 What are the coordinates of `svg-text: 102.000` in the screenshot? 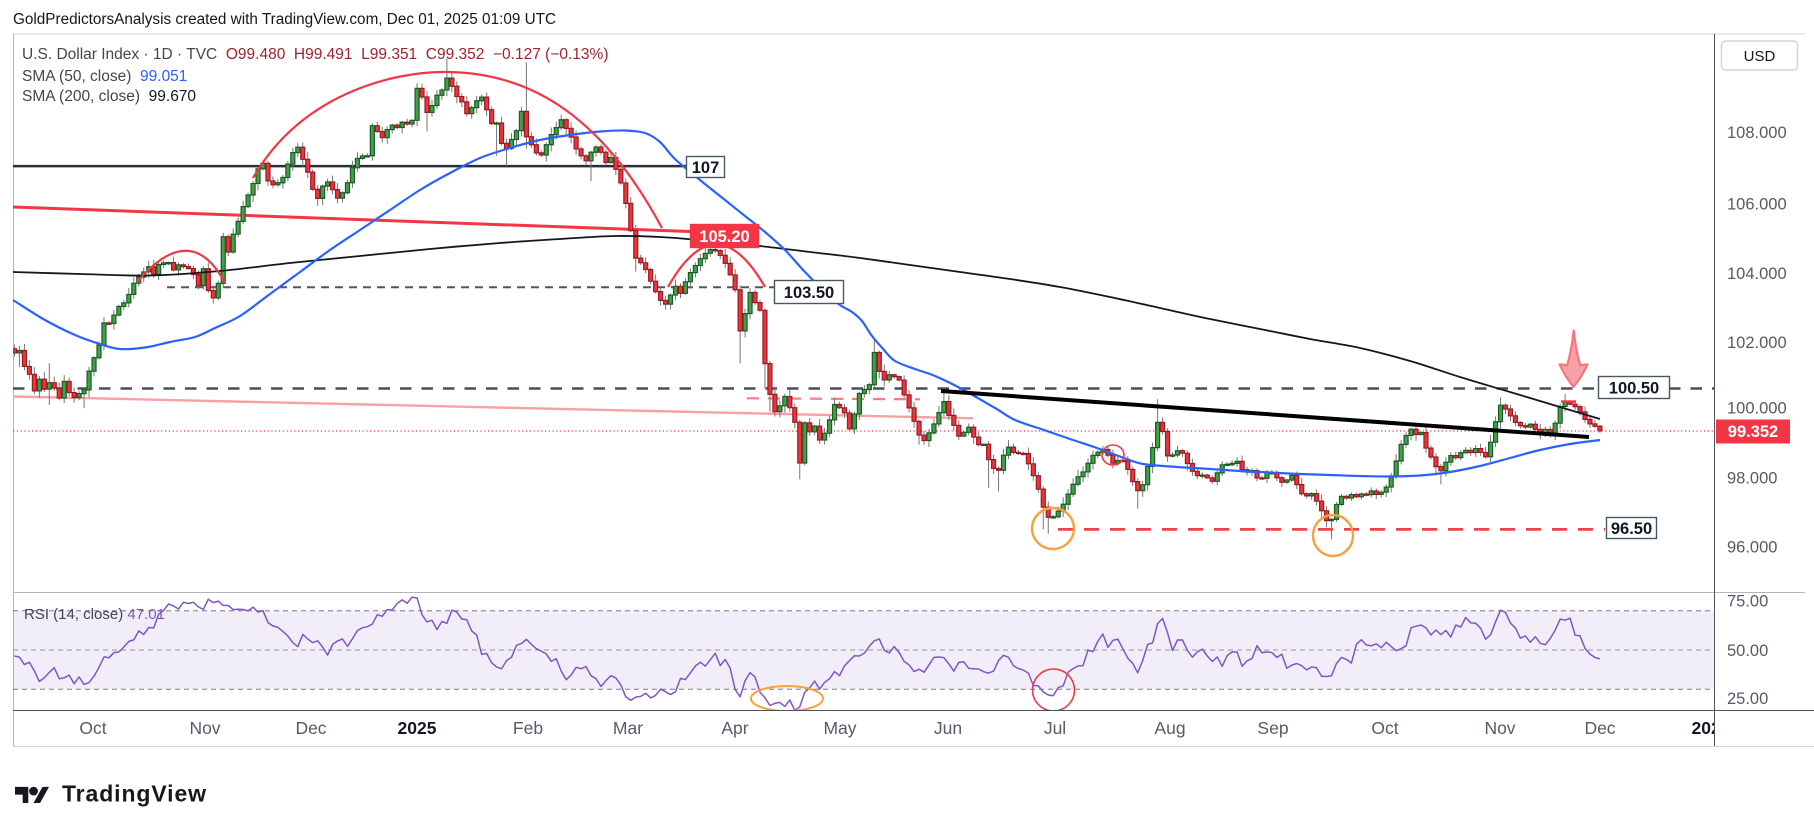 It's located at (1757, 343).